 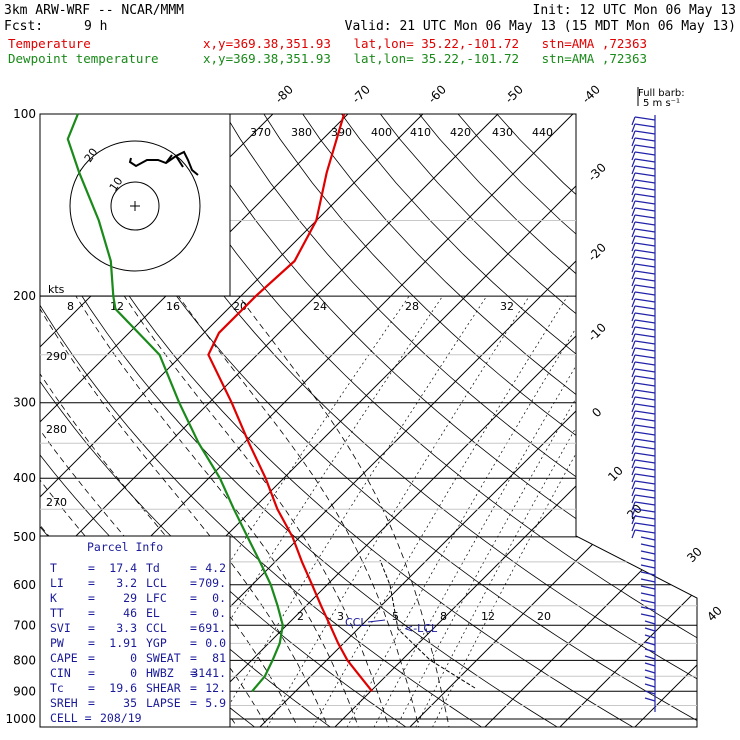 I want to click on mixing-ratio-labels-200: 8 12 16 20 24 28 32, so click(x=290, y=306).